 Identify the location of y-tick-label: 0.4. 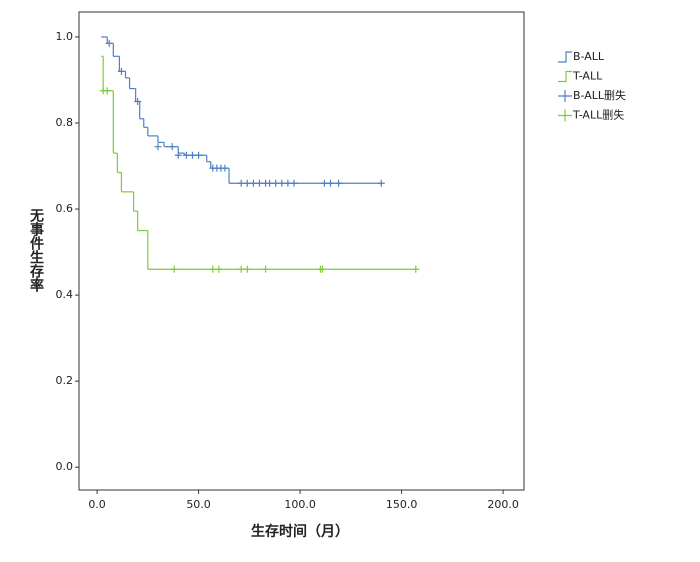
(65, 294).